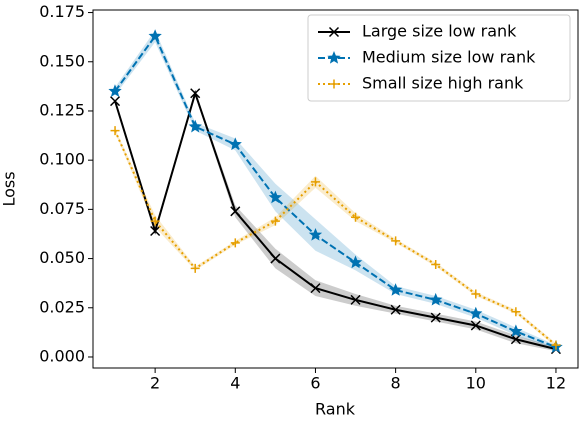 Image resolution: width=582 pixels, height=422 pixels. Describe the element at coordinates (62, 257) in the screenshot. I see `y-tick-label: 0.050` at that location.